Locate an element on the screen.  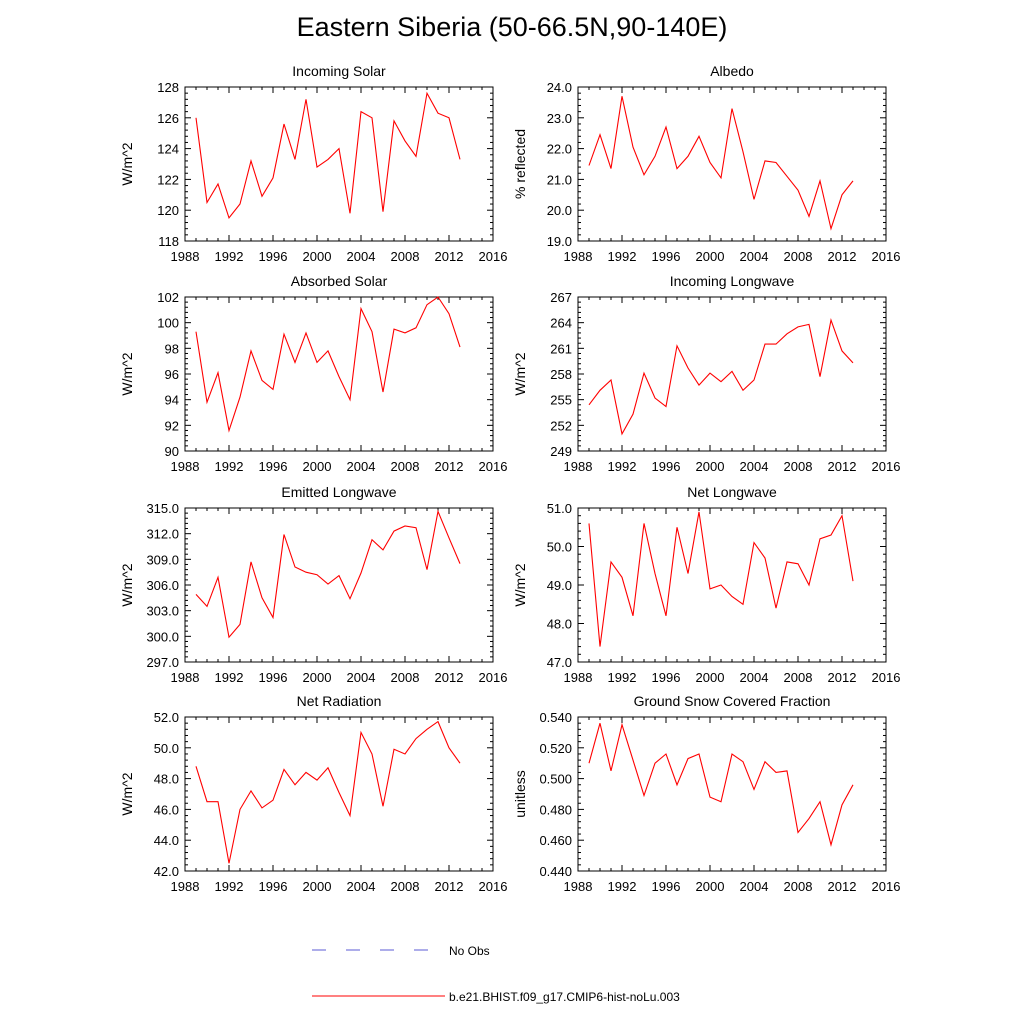
y-tick-label: 98 is located at coordinates (172, 348).